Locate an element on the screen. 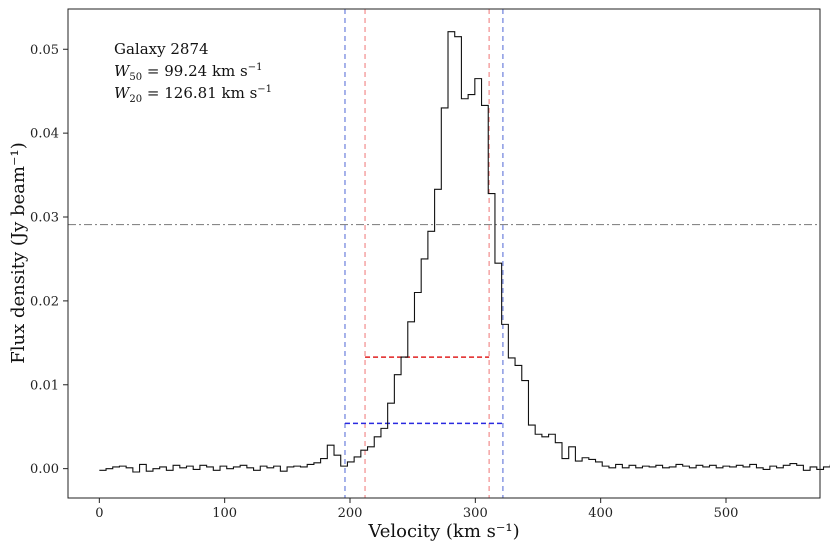 The height and width of the screenshot is (550, 830). y-axis-ticks: 0.00 0.01 0.02 0.03 0.04 0.05 is located at coordinates (49, 260).